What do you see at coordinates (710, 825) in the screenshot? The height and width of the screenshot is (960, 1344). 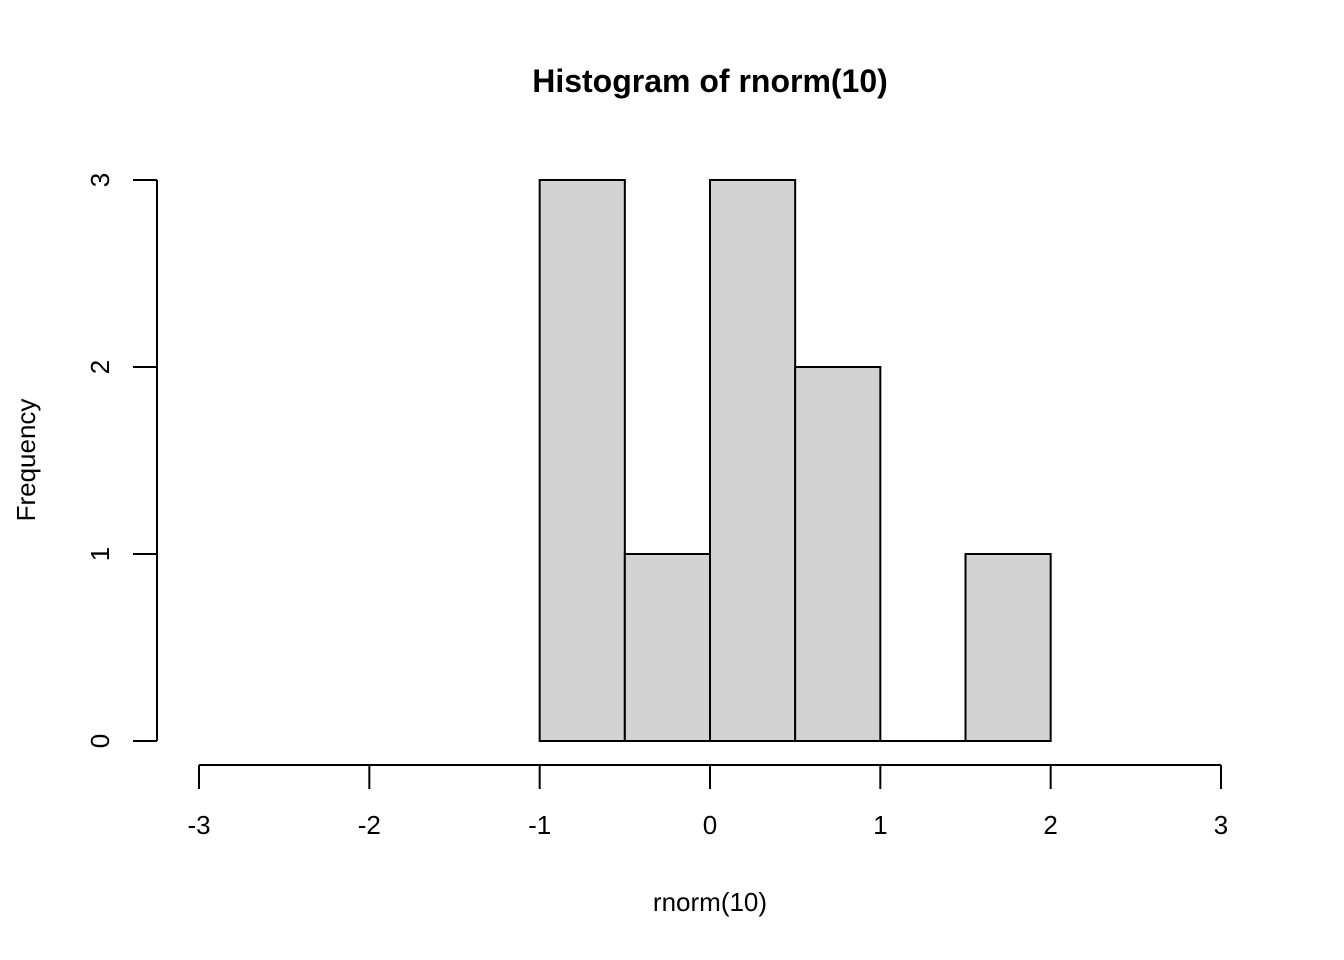 I see `x-tick-label-3: 0` at bounding box center [710, 825].